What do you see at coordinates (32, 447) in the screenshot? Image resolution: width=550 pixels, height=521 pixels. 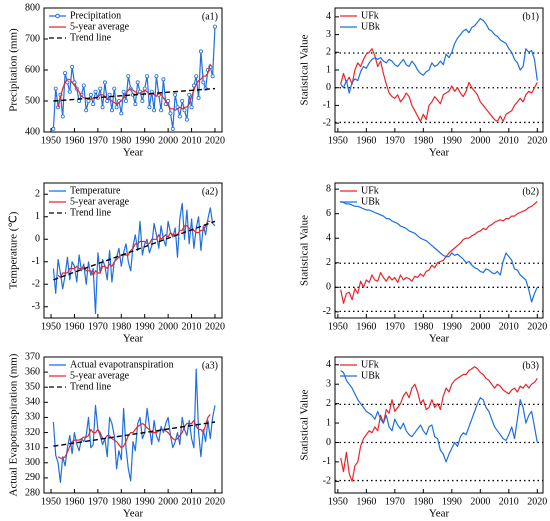 I see `y-tick-label: 310` at bounding box center [32, 447].